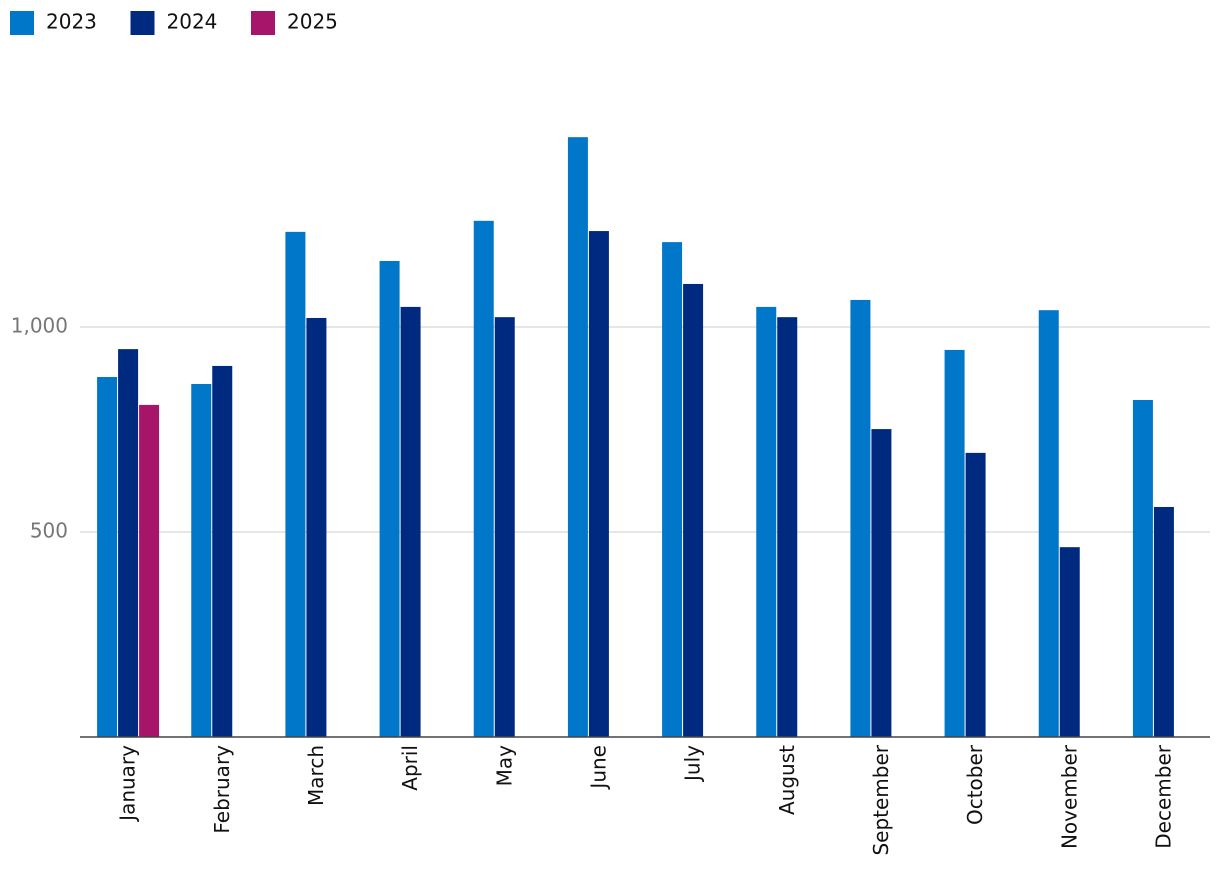  I want to click on x-tick-label: April, so click(410, 768).